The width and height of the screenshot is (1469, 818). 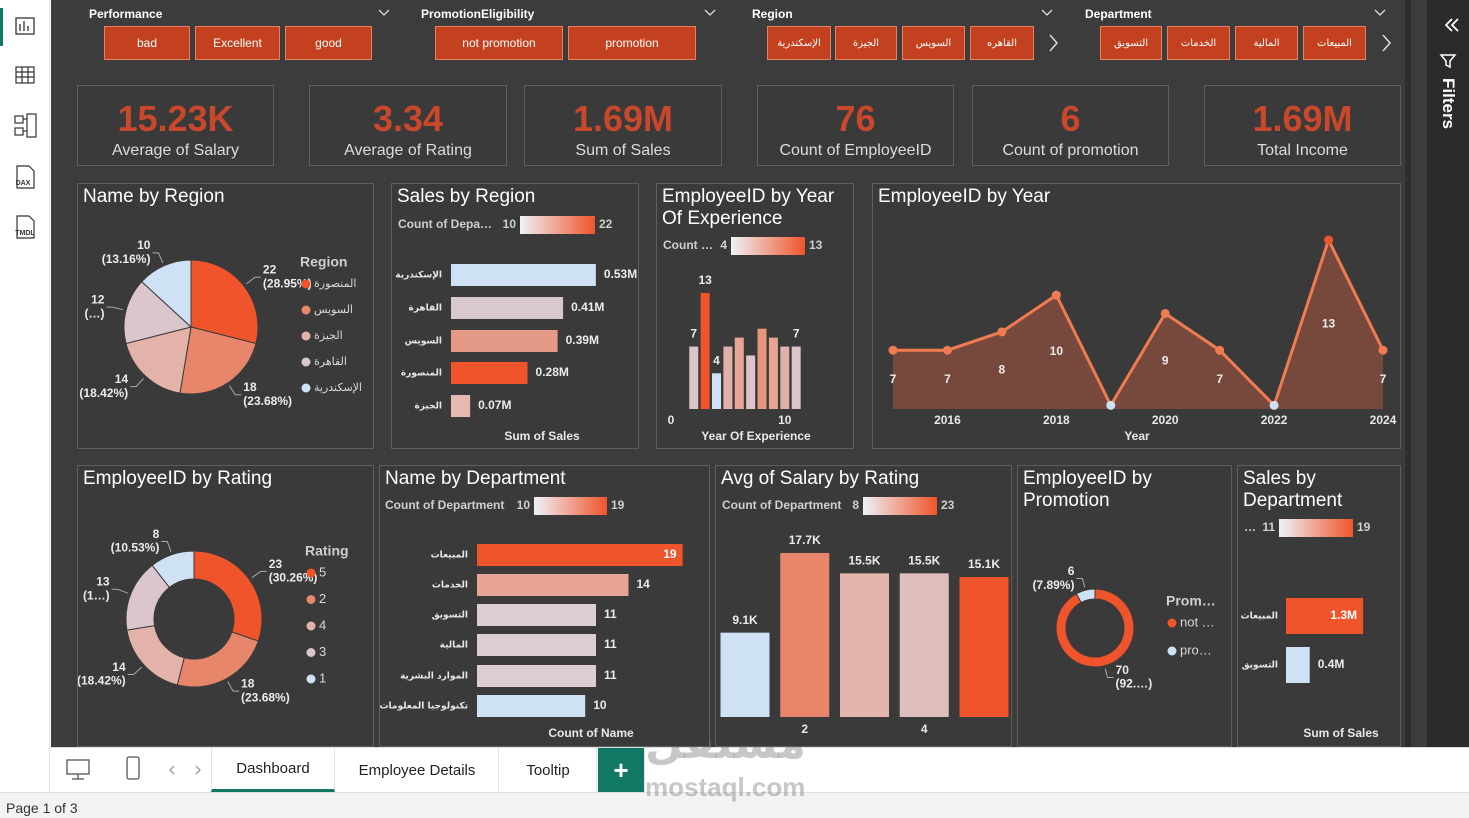 I want to click on slicer-item: promotion, so click(x=632, y=43).